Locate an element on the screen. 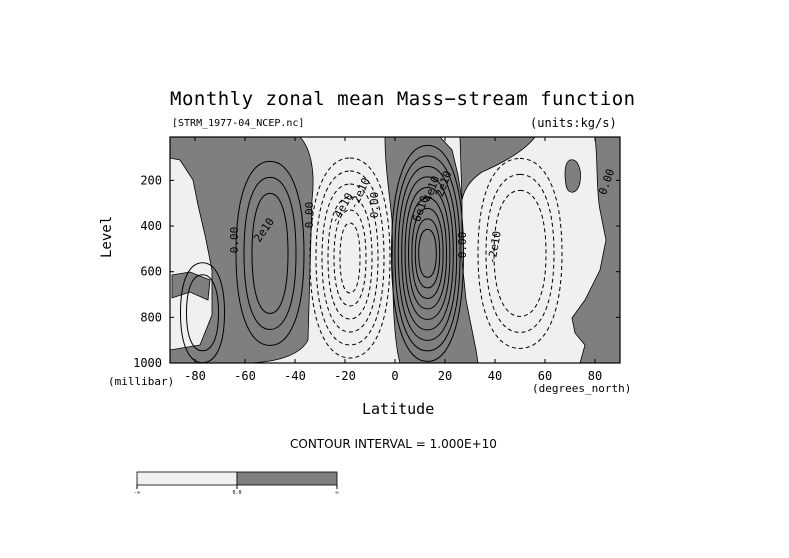 The image size is (789, 558). file-label: [STRM_1977-04_NCEP.nc] is located at coordinates (238, 123).